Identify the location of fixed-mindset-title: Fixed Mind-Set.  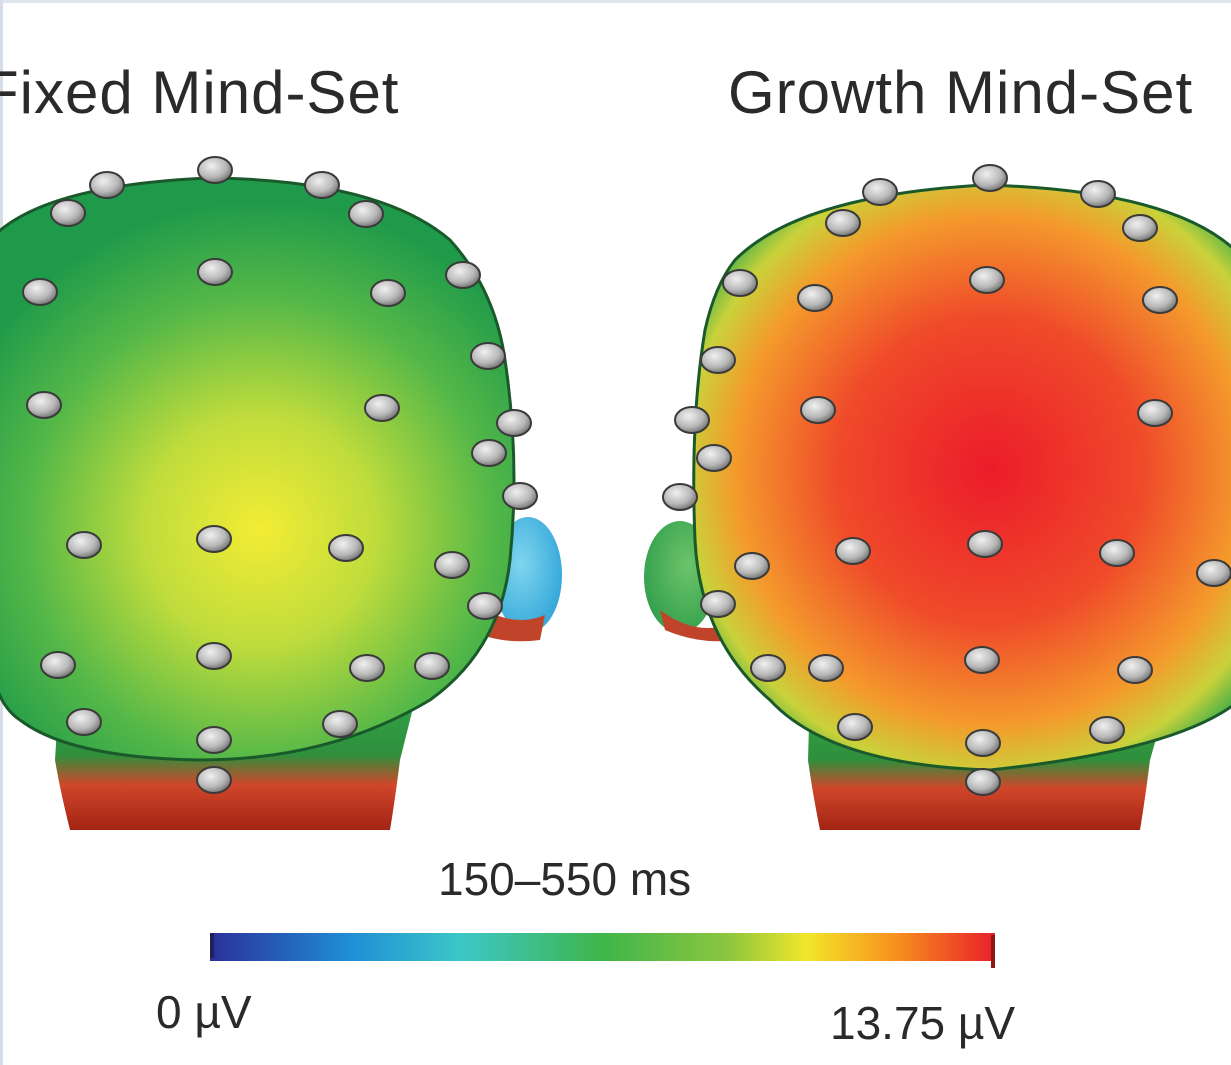
(200, 92).